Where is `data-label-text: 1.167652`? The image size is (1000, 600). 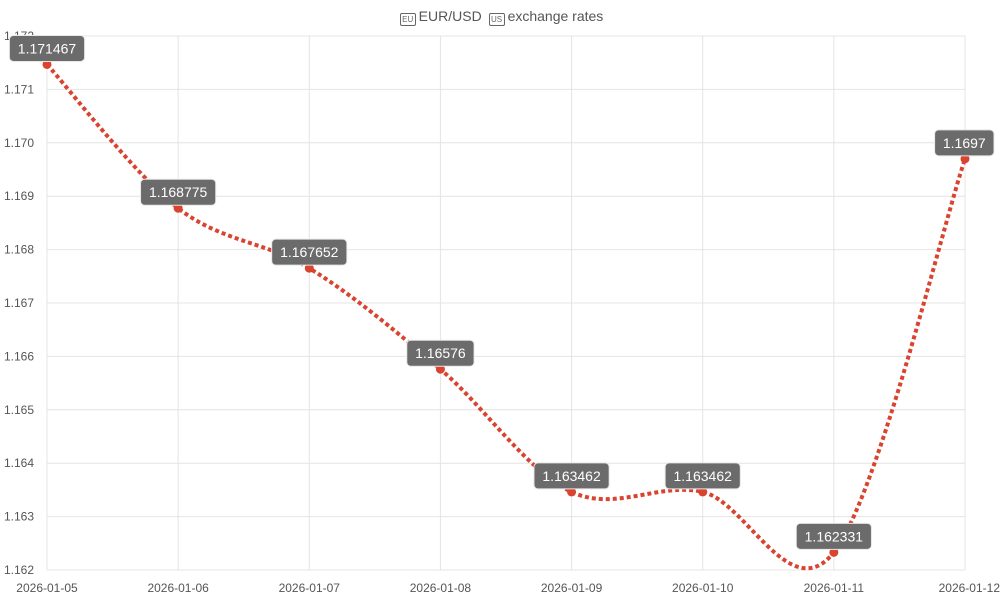 data-label-text: 1.167652 is located at coordinates (309, 252).